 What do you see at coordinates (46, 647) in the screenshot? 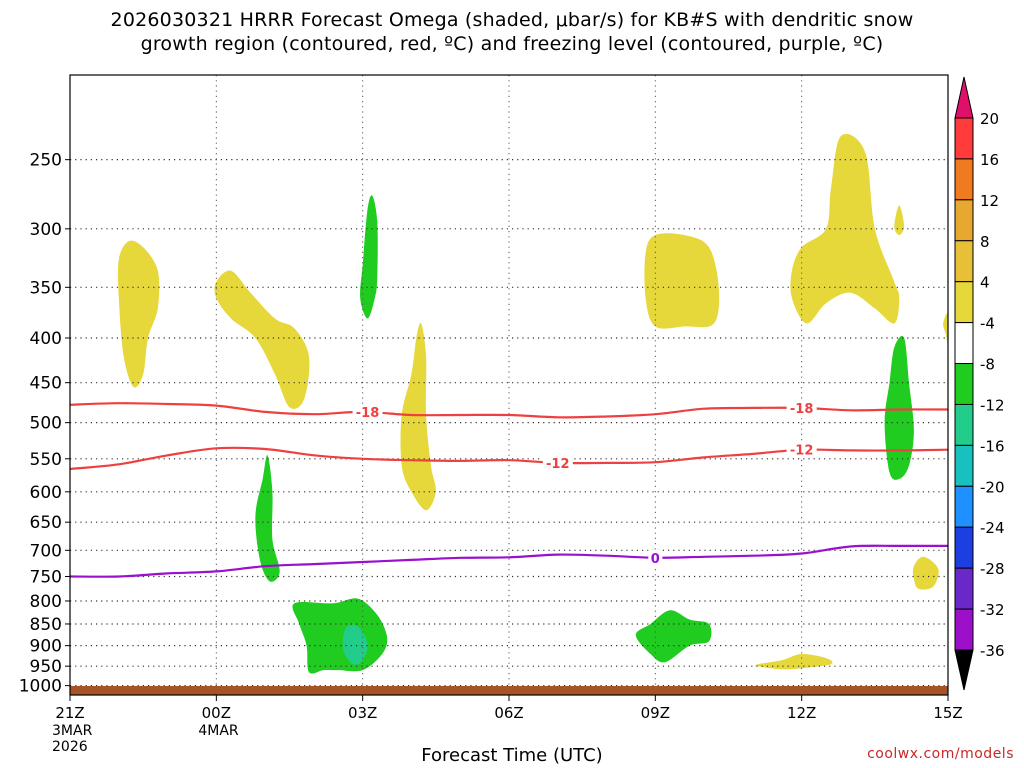
I see `y-tick-label: 900` at bounding box center [46, 647].